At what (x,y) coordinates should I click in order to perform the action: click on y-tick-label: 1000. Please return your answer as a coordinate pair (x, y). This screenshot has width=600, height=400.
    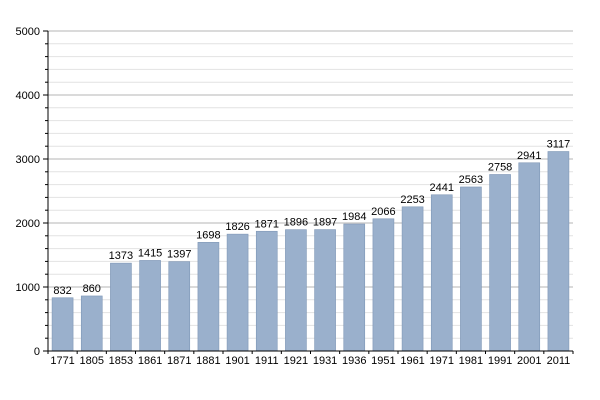
    Looking at the image, I should click on (28, 288).